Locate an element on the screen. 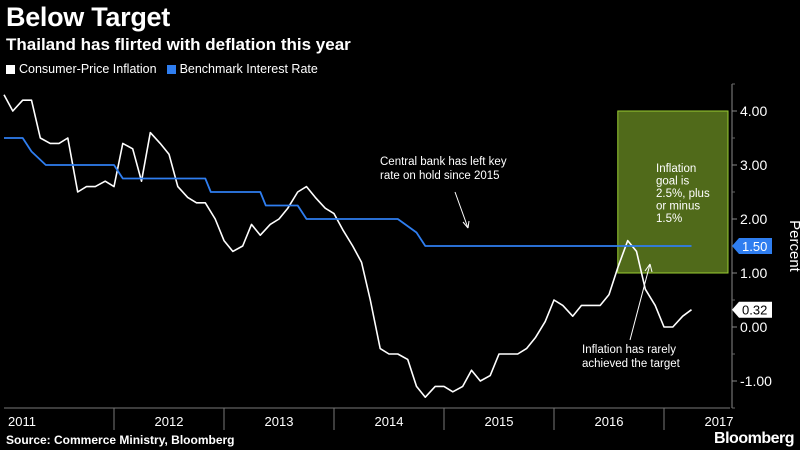 The width and height of the screenshot is (800, 450). x-tick-label: 2015 is located at coordinates (499, 421).